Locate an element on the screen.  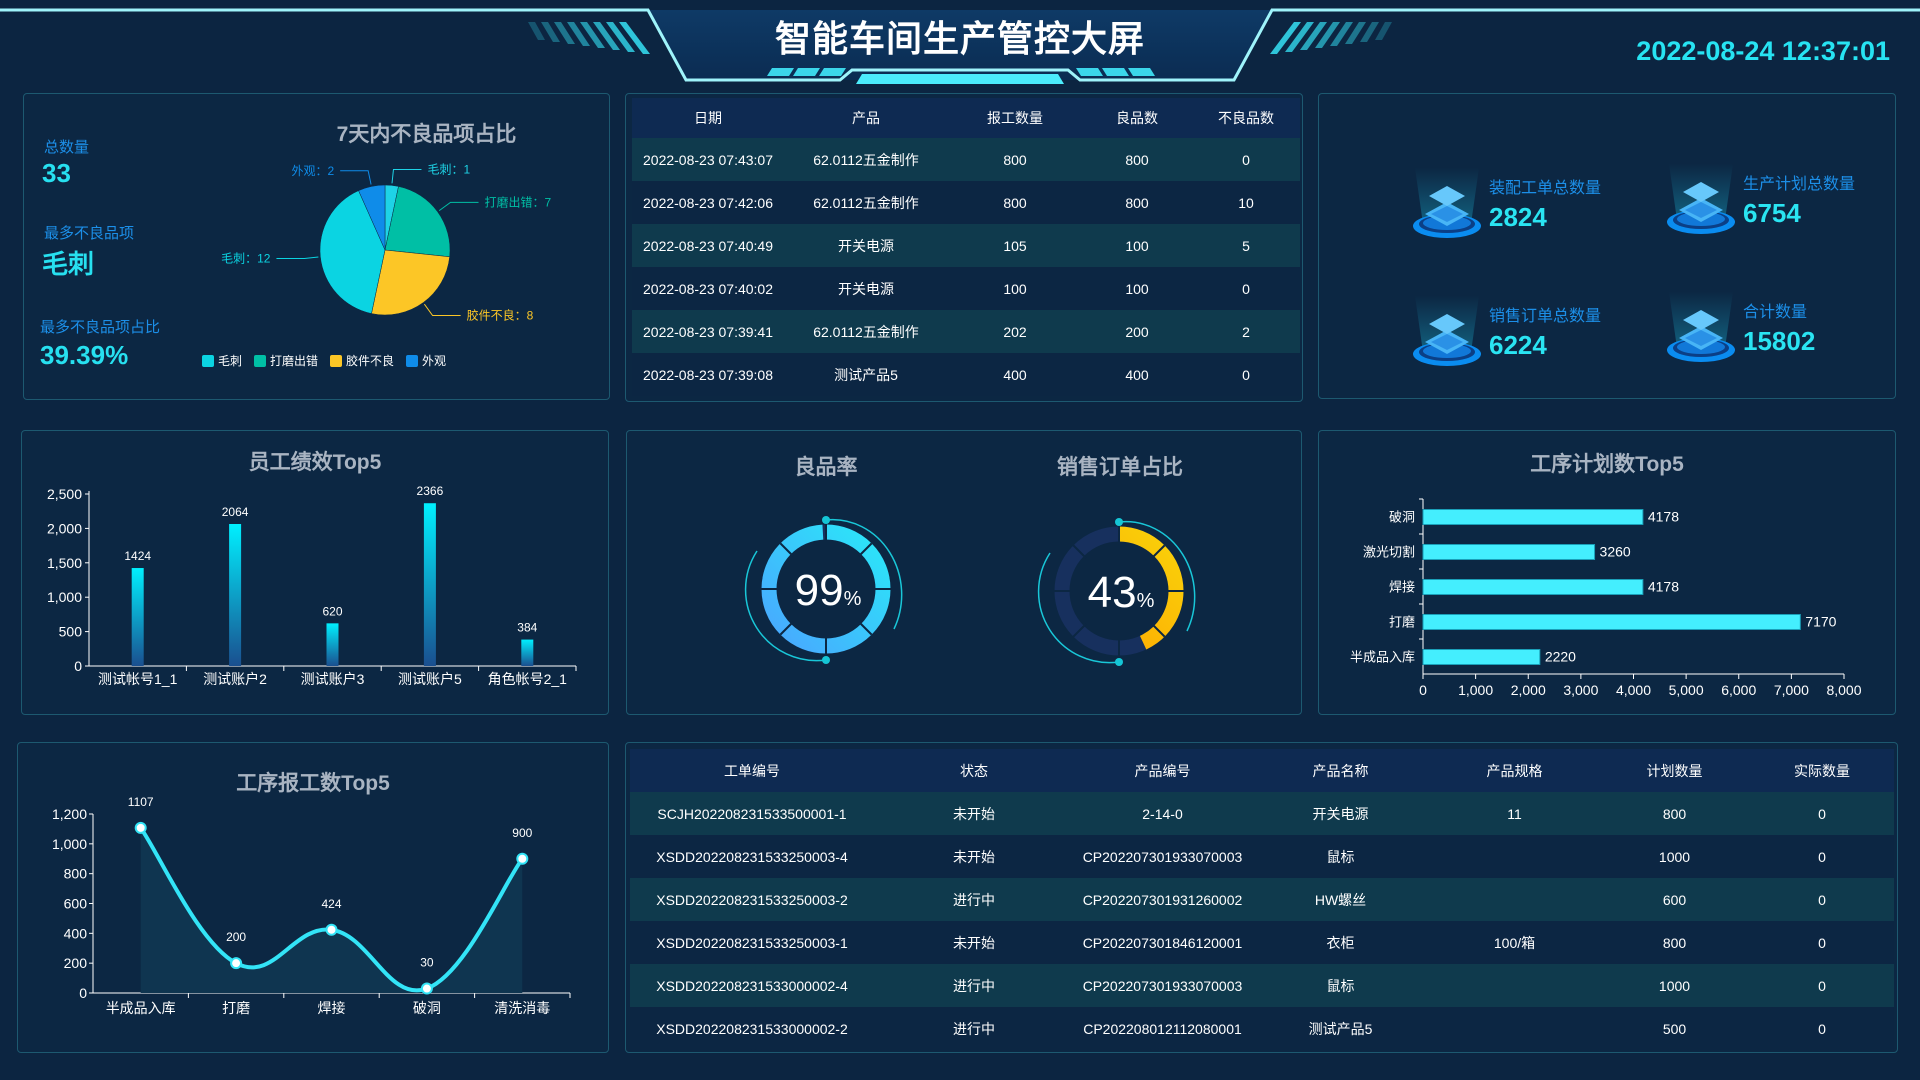
stat-value: 6224 is located at coordinates (1518, 345).